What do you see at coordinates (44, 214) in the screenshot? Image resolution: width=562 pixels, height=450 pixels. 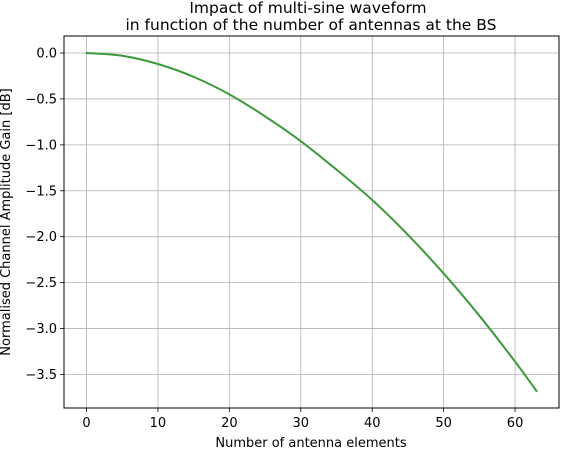 I see `y-axis-ticks: 0.0 −0.5 −1.0 −1.5 −2.0 −2.5 −3.0 −3.5` at bounding box center [44, 214].